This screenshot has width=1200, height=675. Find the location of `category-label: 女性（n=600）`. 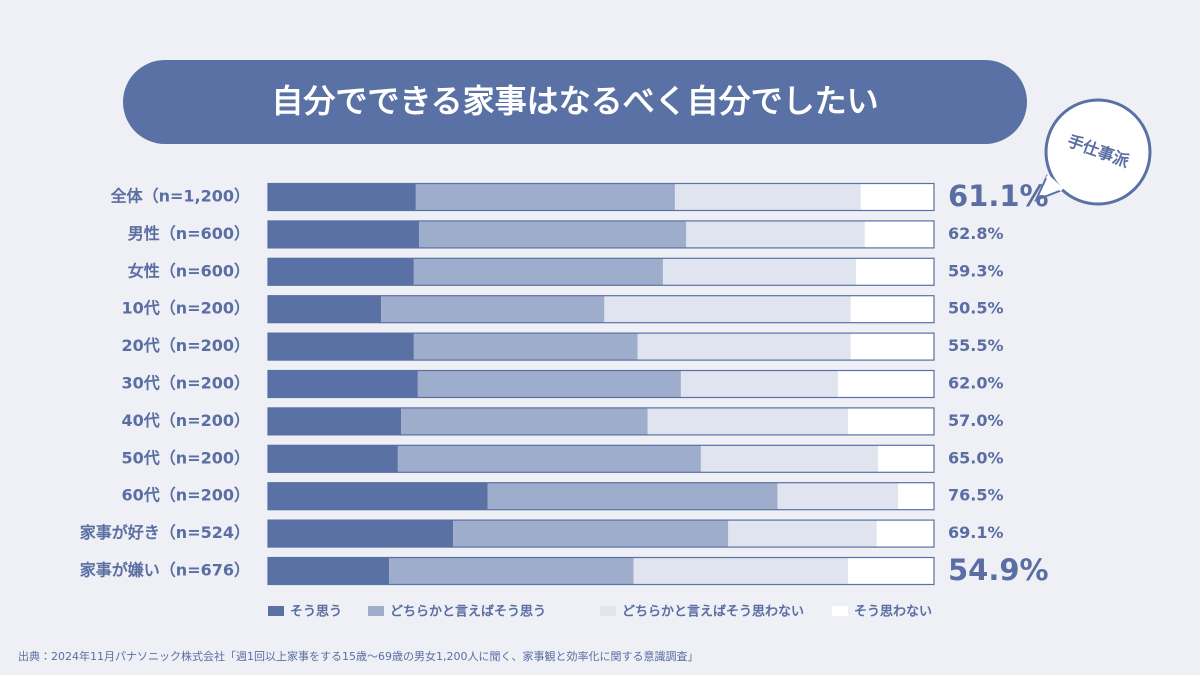

category-label: 女性（n=600） is located at coordinates (189, 270).